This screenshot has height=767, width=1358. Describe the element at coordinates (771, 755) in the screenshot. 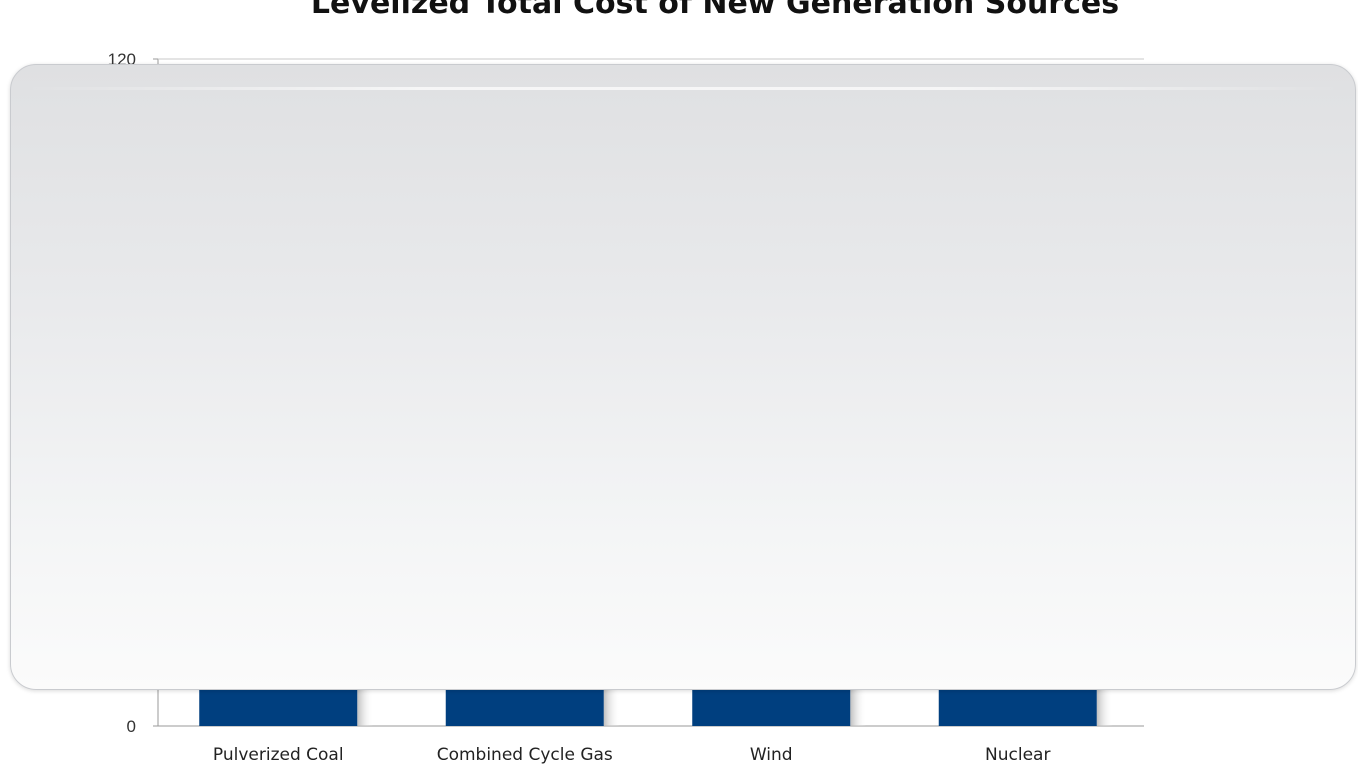

I see `x-category-label: Wind` at that location.